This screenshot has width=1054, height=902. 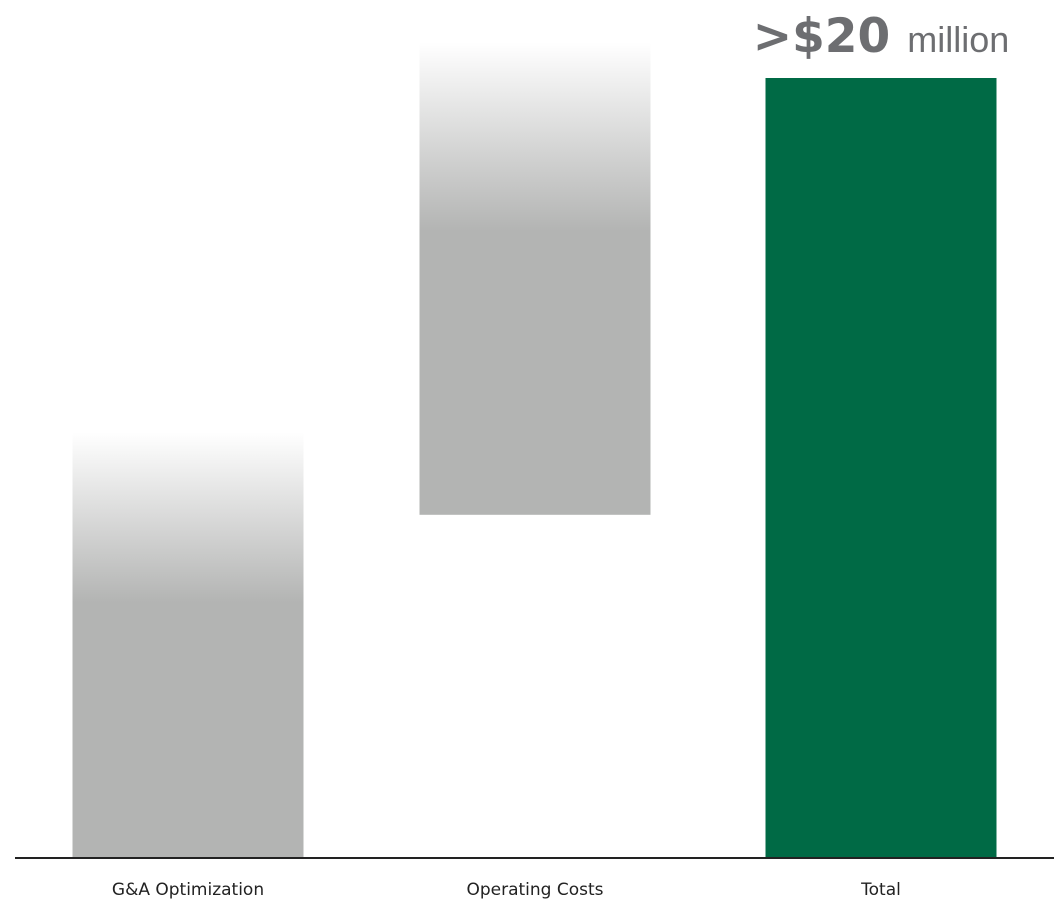 I want to click on total-value-text: >$20, so click(x=822, y=36).